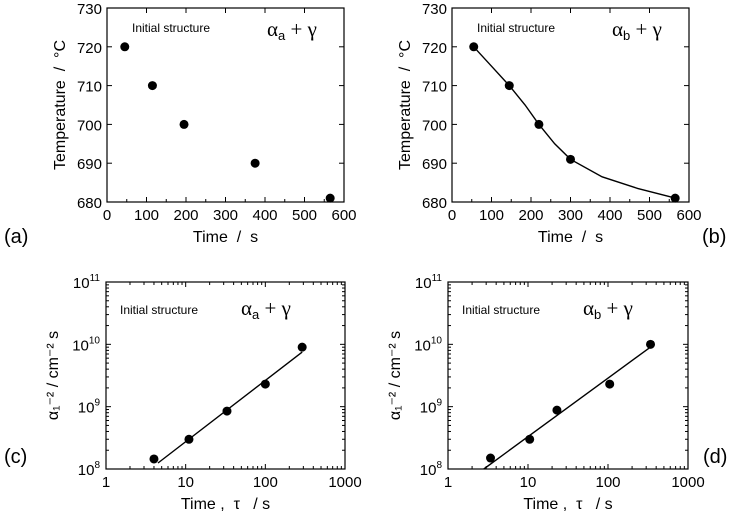 This screenshot has width=740, height=517. I want to click on y-tick-label: 700, so click(89, 125).